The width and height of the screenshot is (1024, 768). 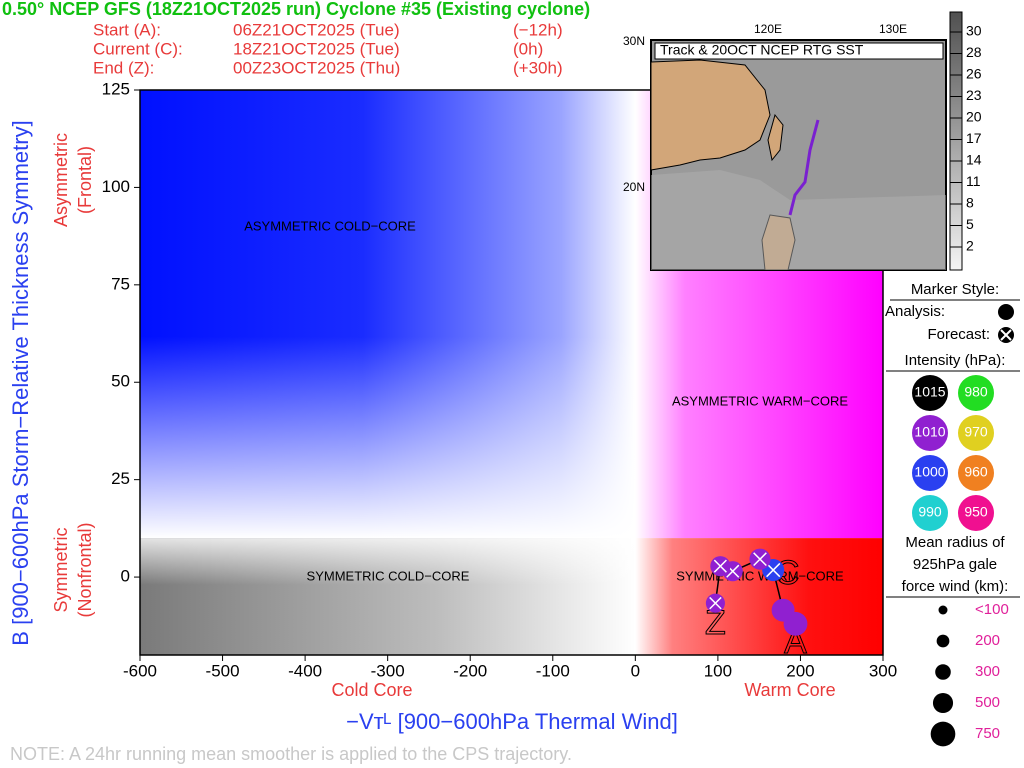 I want to click on x-tick-label: -500, so click(x=223, y=670).